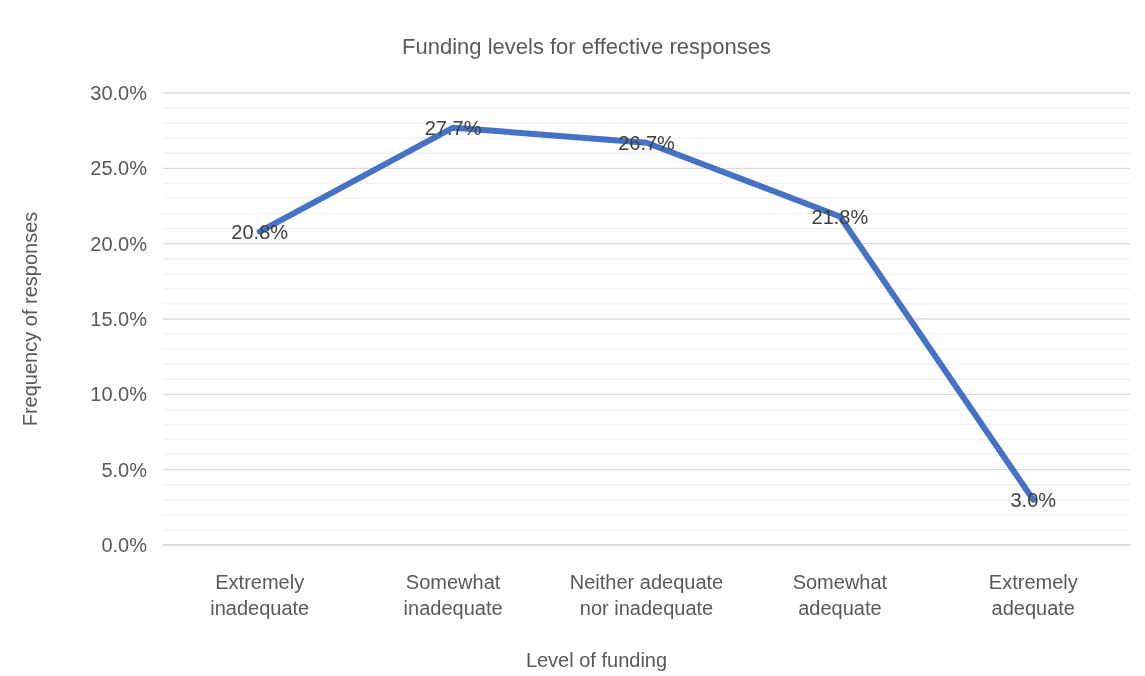  What do you see at coordinates (119, 243) in the screenshot?
I see `y-tick-label: 20.0%` at bounding box center [119, 243].